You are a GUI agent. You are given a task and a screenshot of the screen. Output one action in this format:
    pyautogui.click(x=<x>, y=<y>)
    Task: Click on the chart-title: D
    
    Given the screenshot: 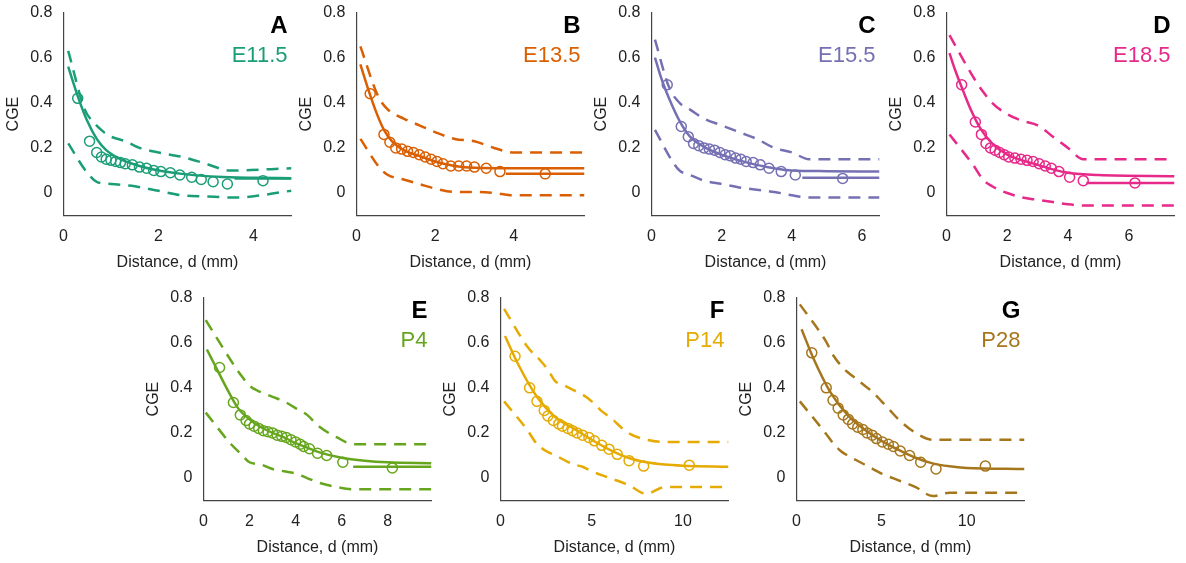 What is the action you would take?
    pyautogui.click(x=1162, y=25)
    